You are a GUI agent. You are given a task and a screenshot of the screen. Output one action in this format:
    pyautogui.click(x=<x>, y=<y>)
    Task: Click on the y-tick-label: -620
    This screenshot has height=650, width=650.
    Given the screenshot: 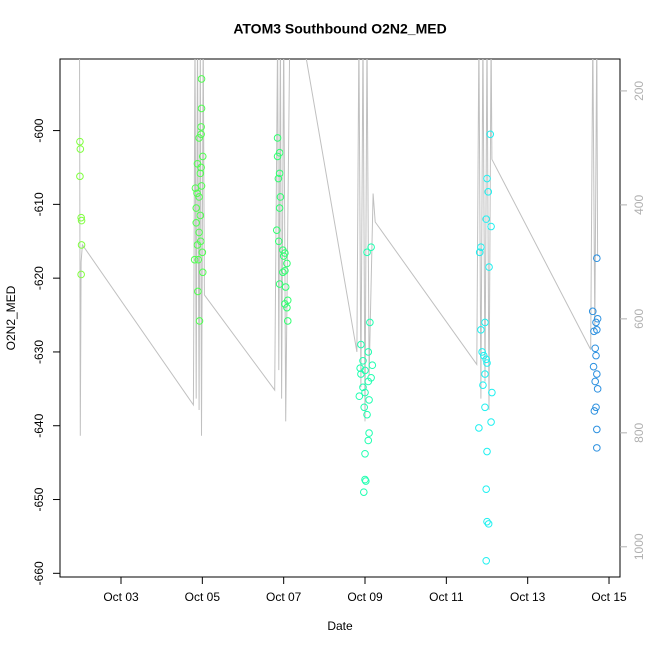 What is the action you would take?
    pyautogui.click(x=39, y=278)
    